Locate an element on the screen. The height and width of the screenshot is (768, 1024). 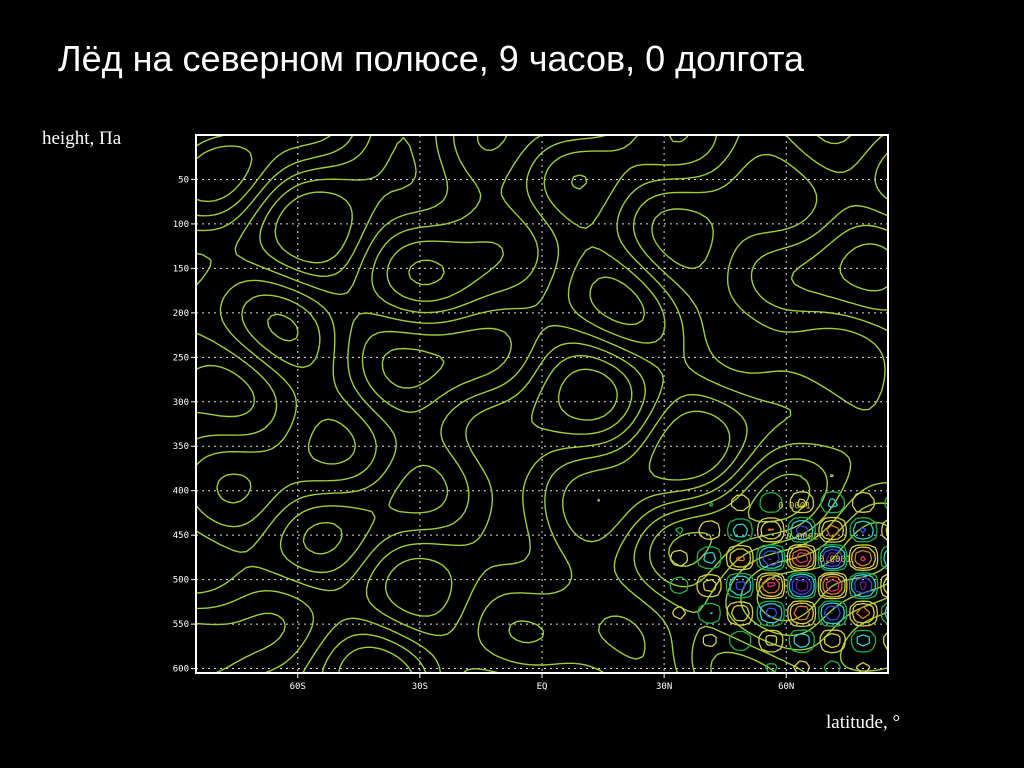
y-tick-label: 350 is located at coordinates (181, 447).